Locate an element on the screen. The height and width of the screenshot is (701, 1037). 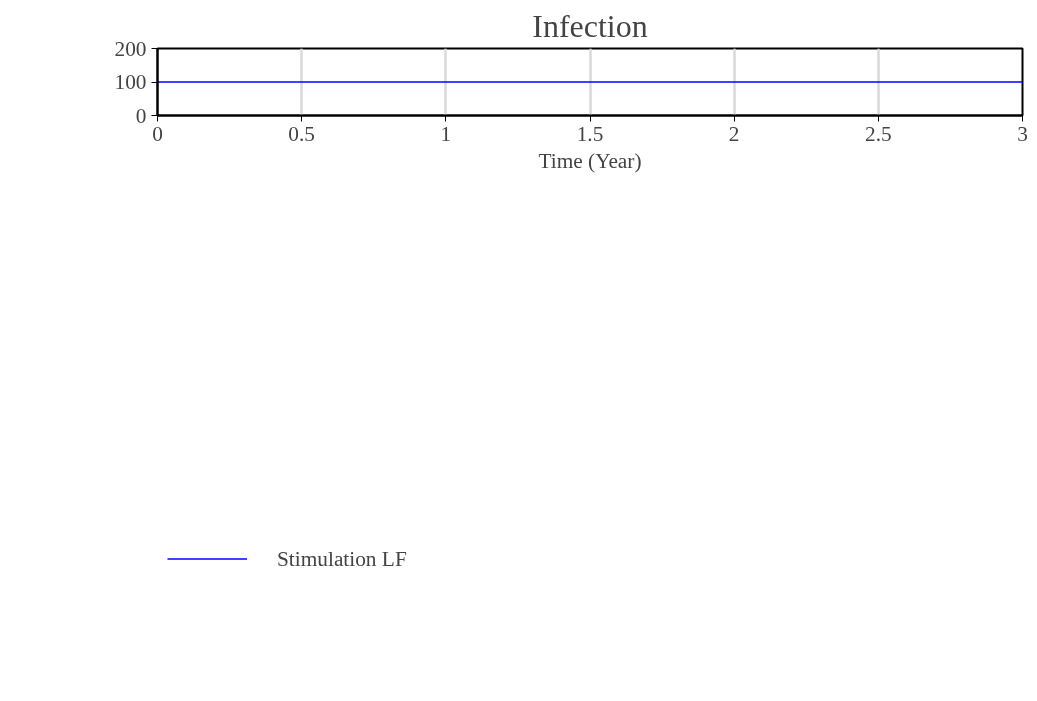
x-tick-label: 2 is located at coordinates (734, 133).